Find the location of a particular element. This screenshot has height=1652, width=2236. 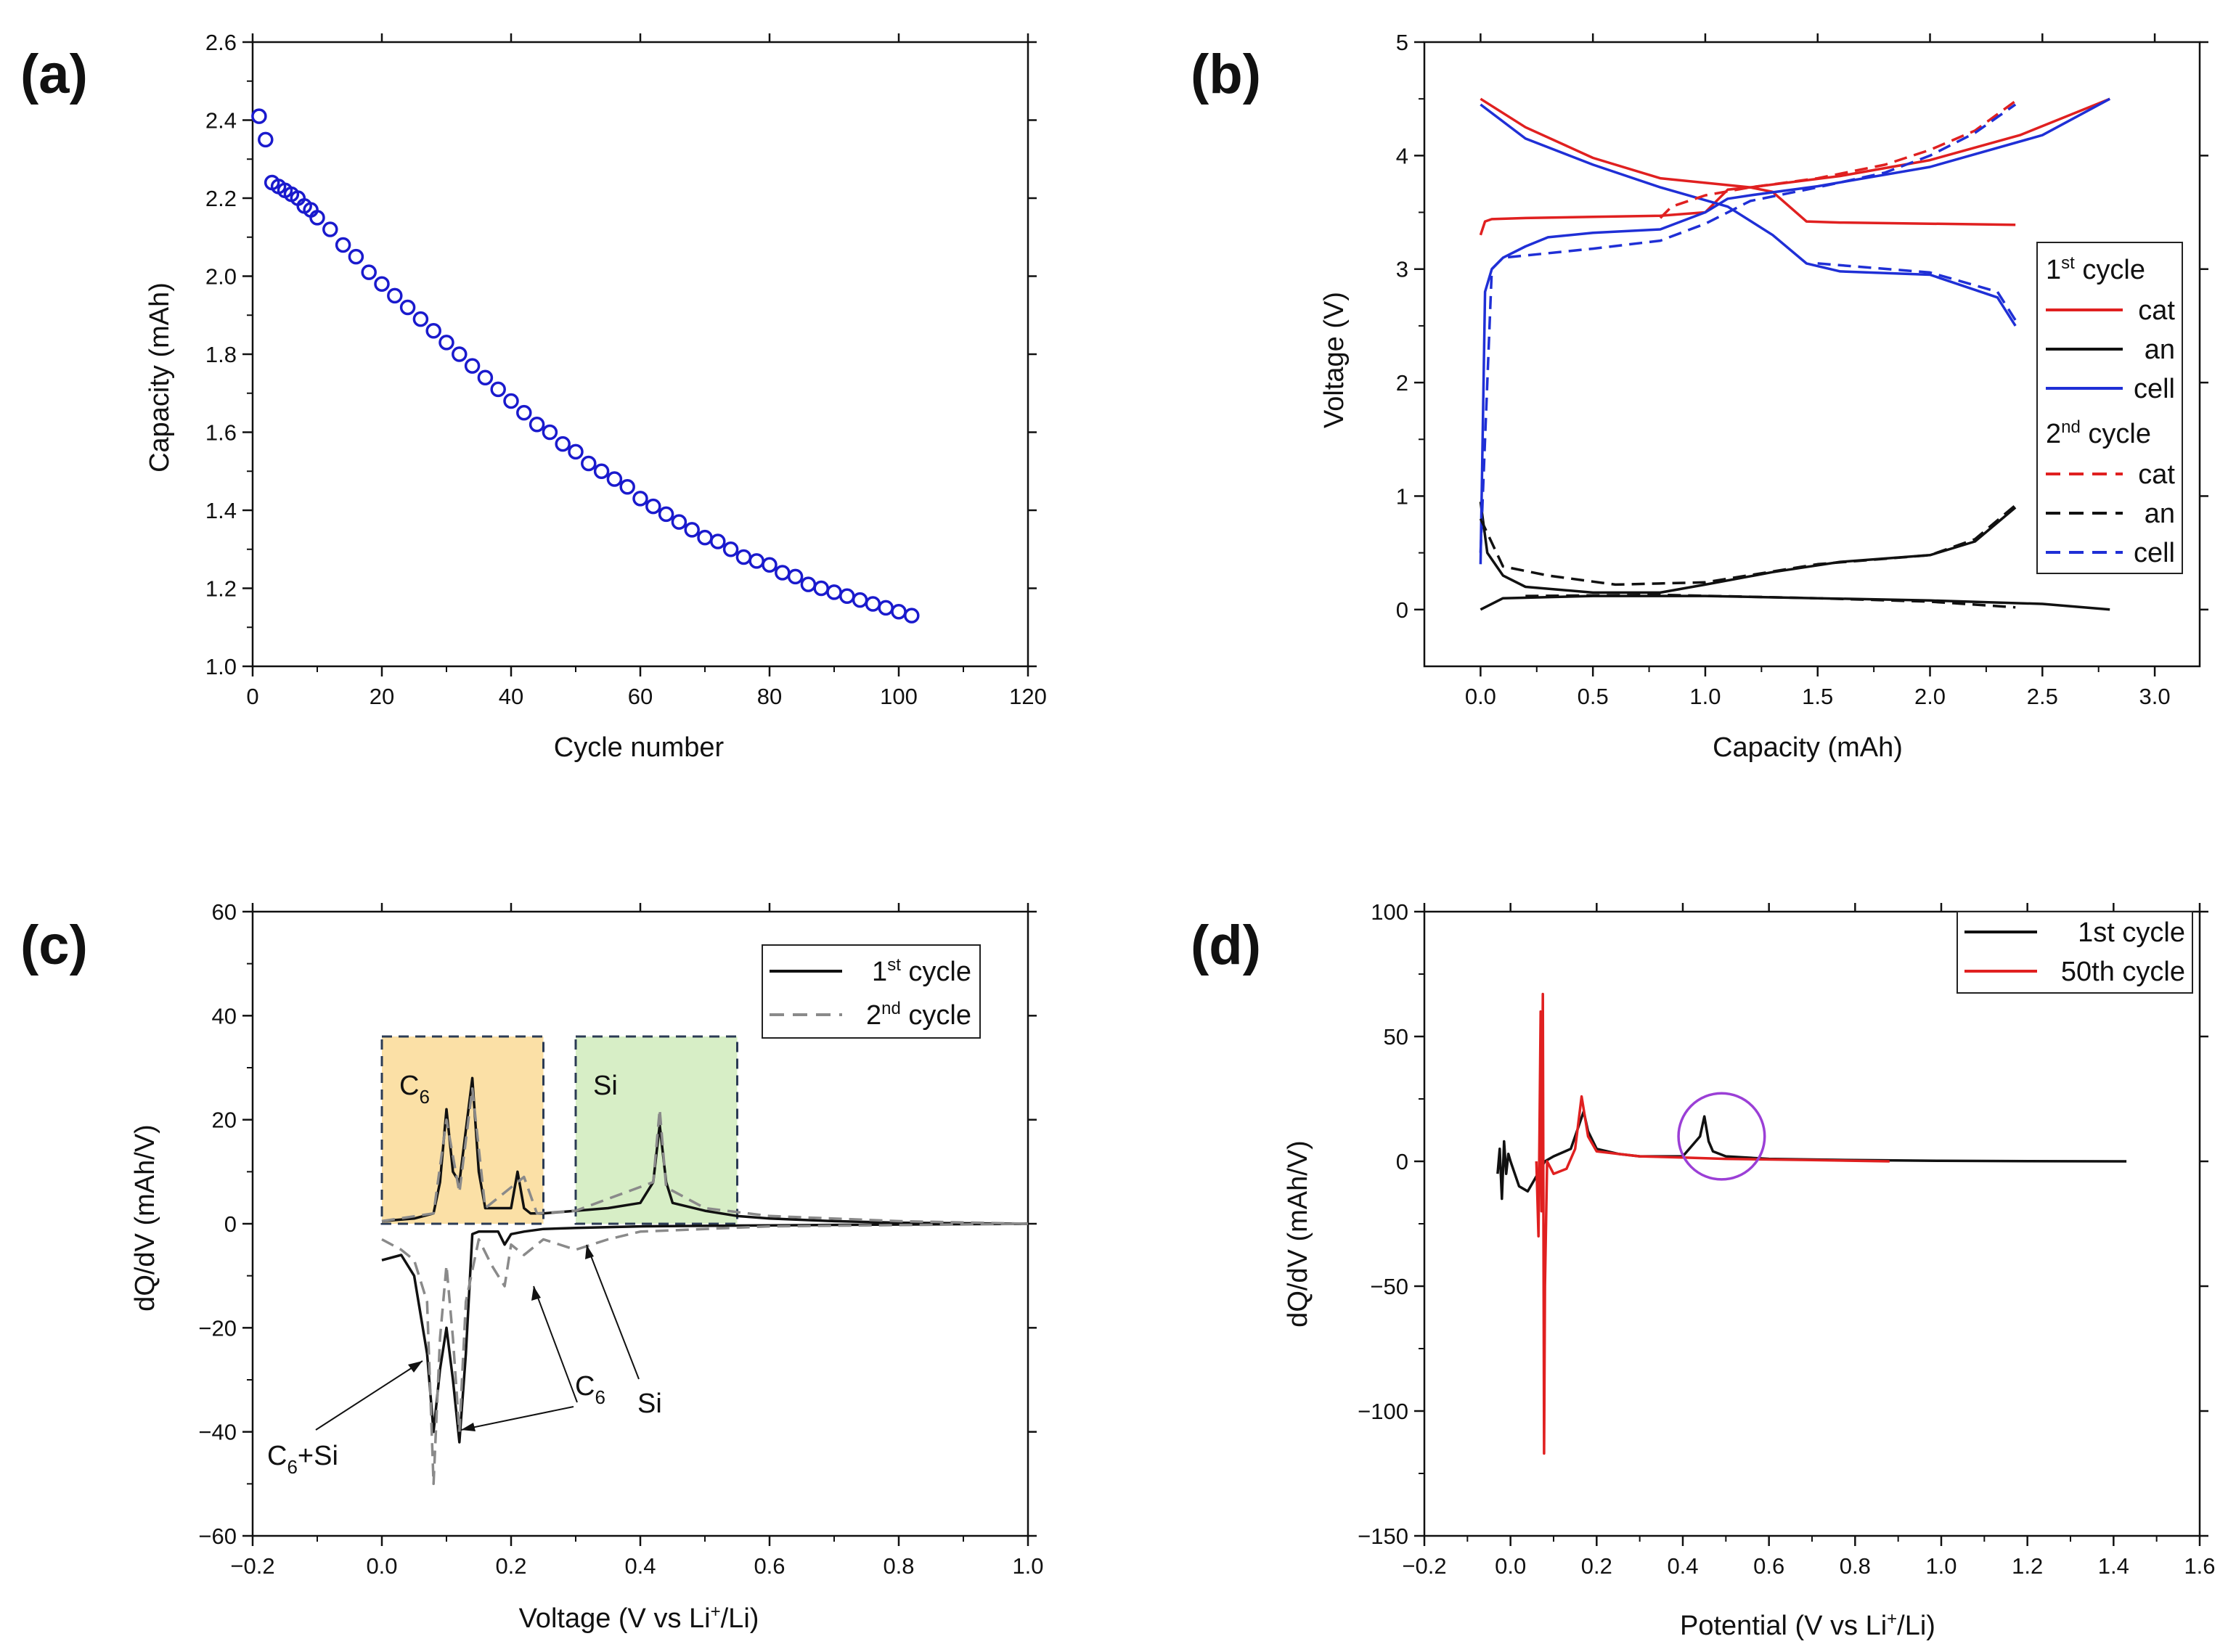

panel-a-label: (a) is located at coordinates (54, 74).